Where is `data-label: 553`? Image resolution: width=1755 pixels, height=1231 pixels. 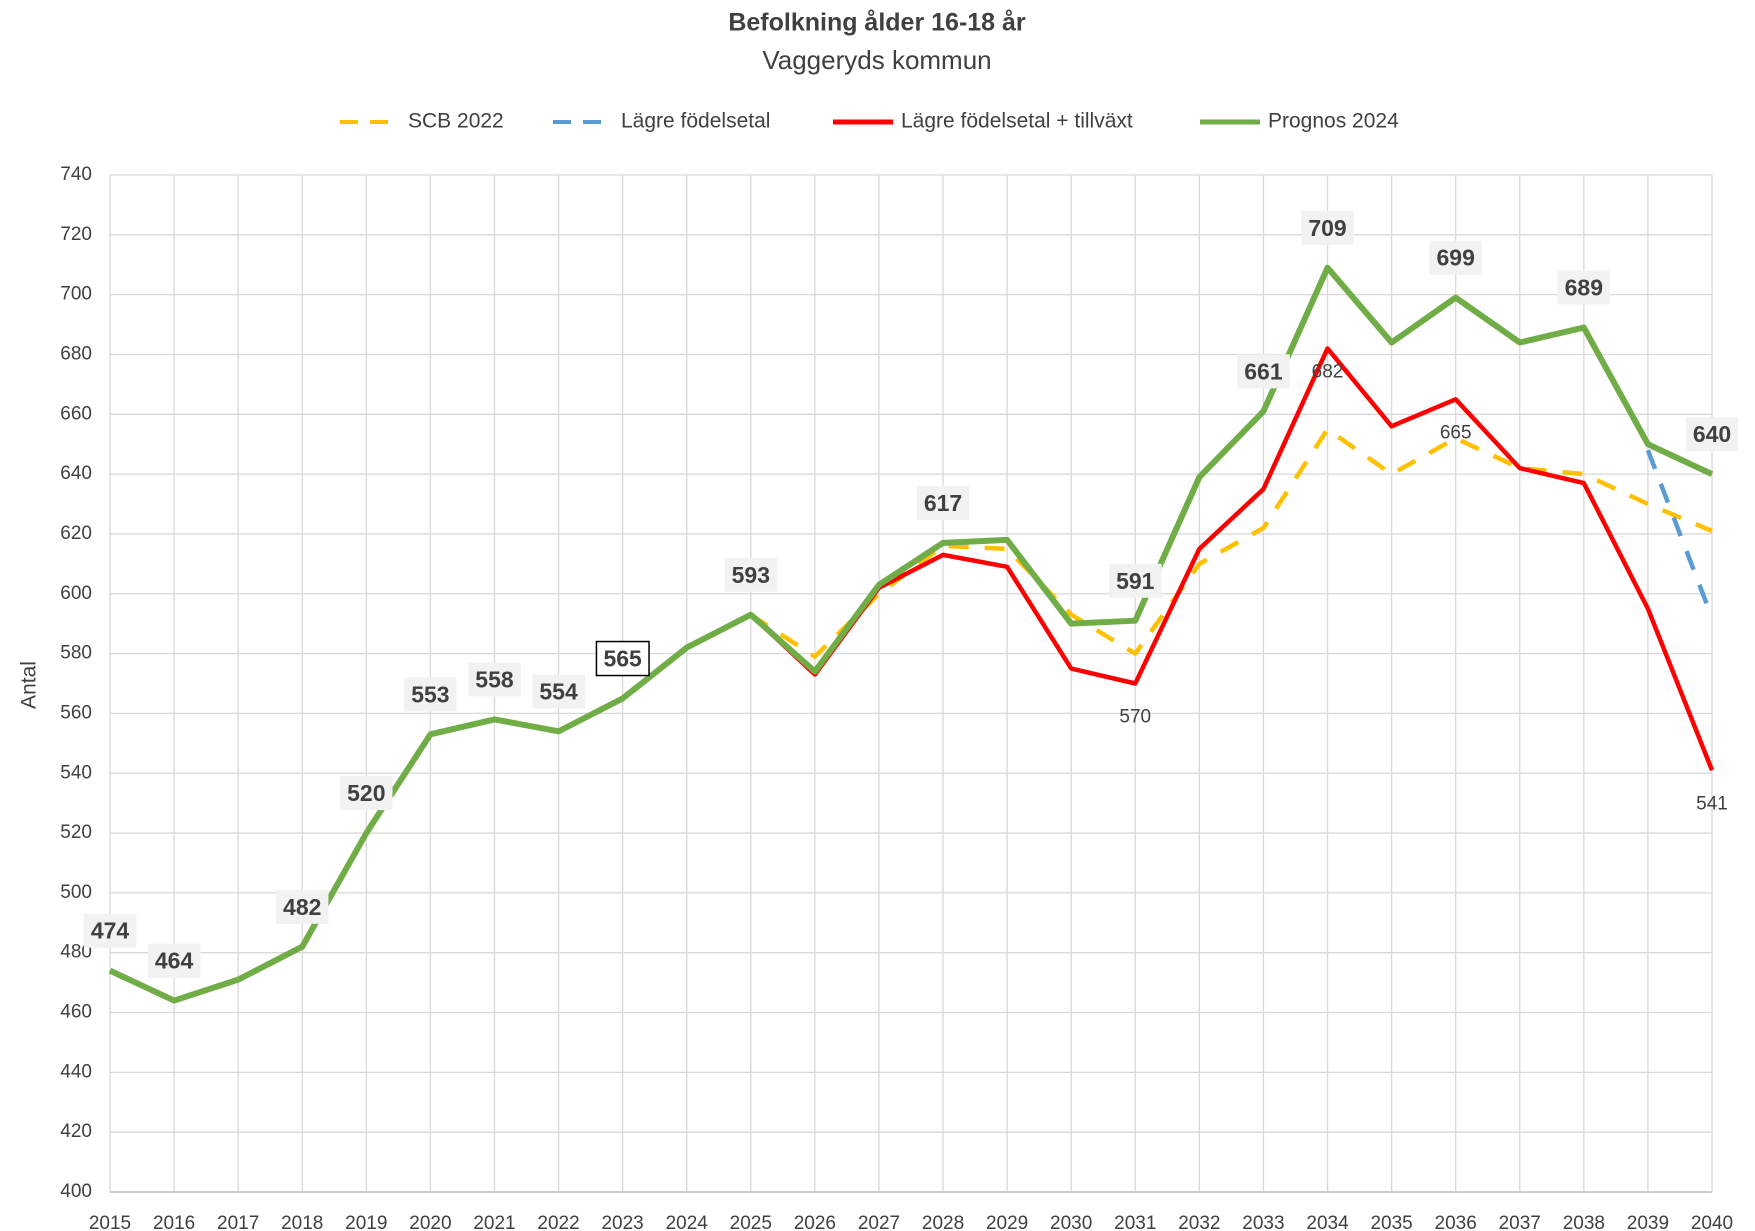 data-label: 553 is located at coordinates (430, 694).